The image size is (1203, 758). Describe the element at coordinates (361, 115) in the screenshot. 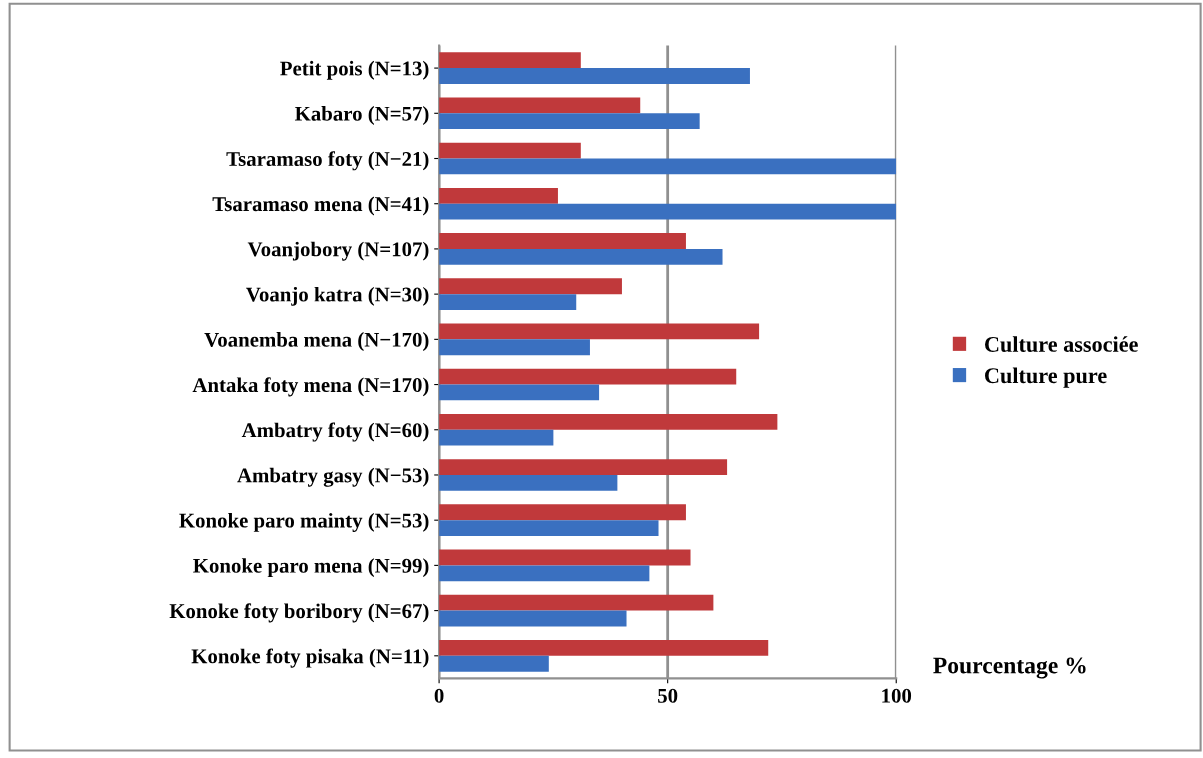

I see `y-tick-label: Kabaro (N=57)` at that location.